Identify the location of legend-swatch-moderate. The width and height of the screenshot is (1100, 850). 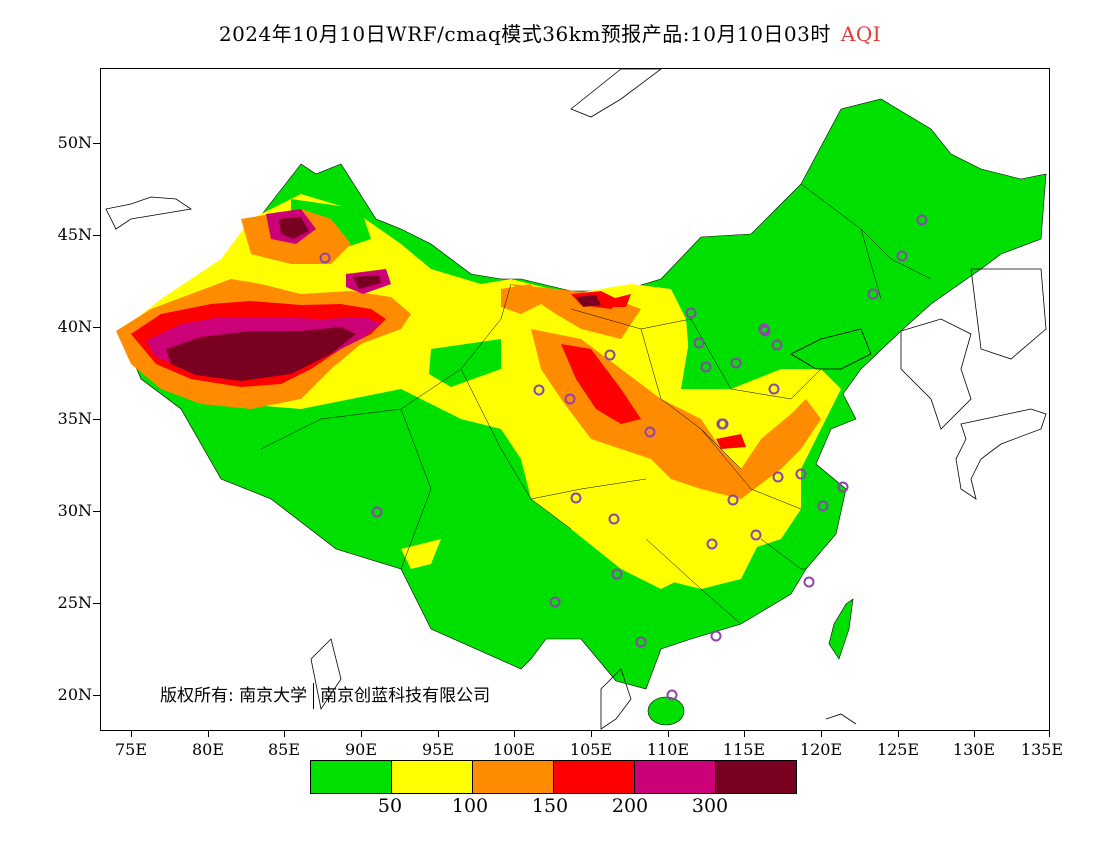
(432, 777).